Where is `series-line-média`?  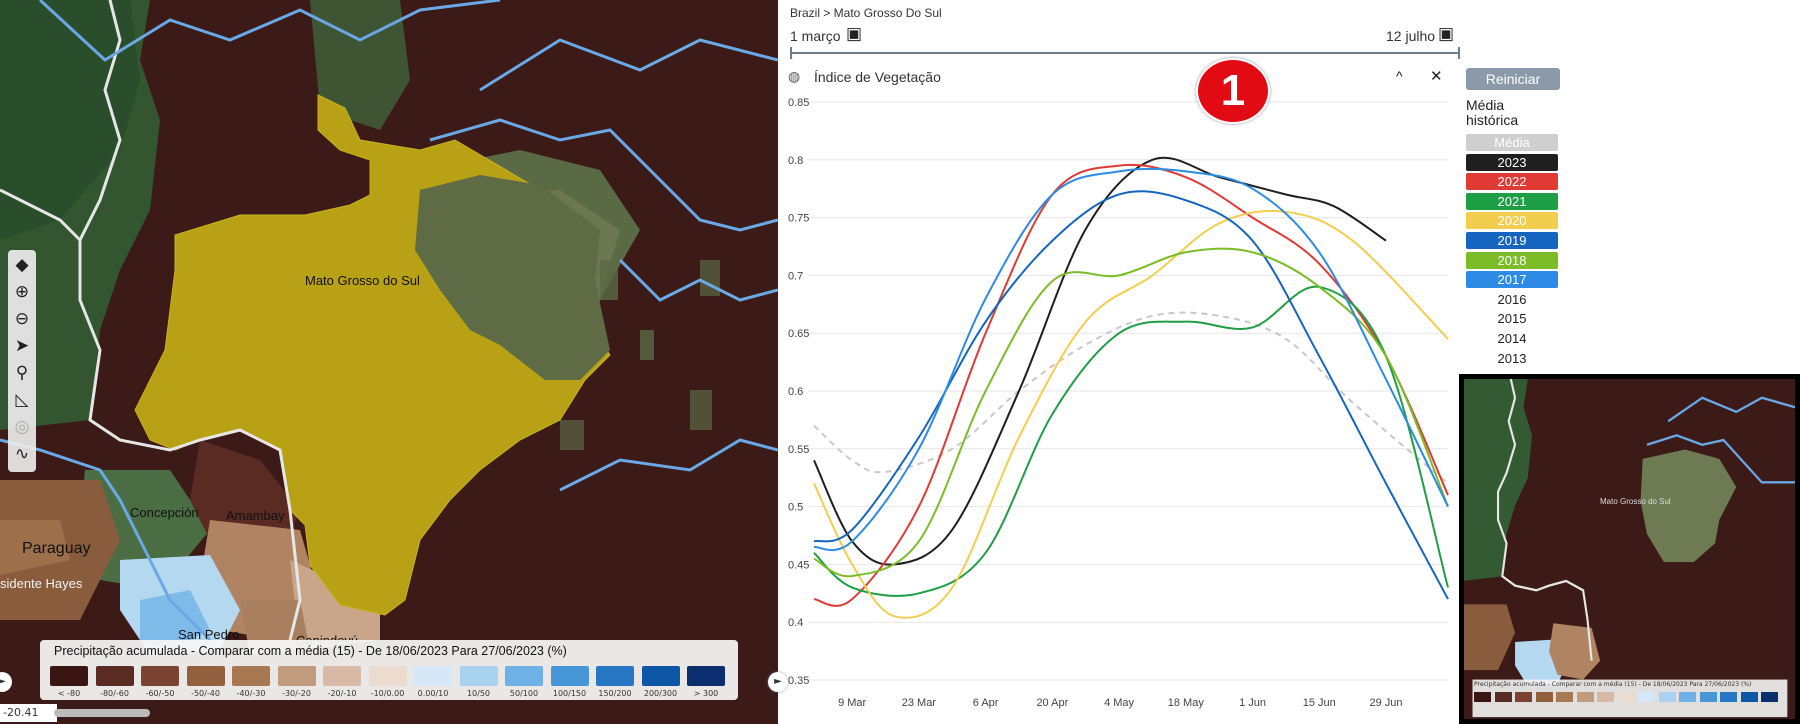 series-line-média is located at coordinates (1131, 398).